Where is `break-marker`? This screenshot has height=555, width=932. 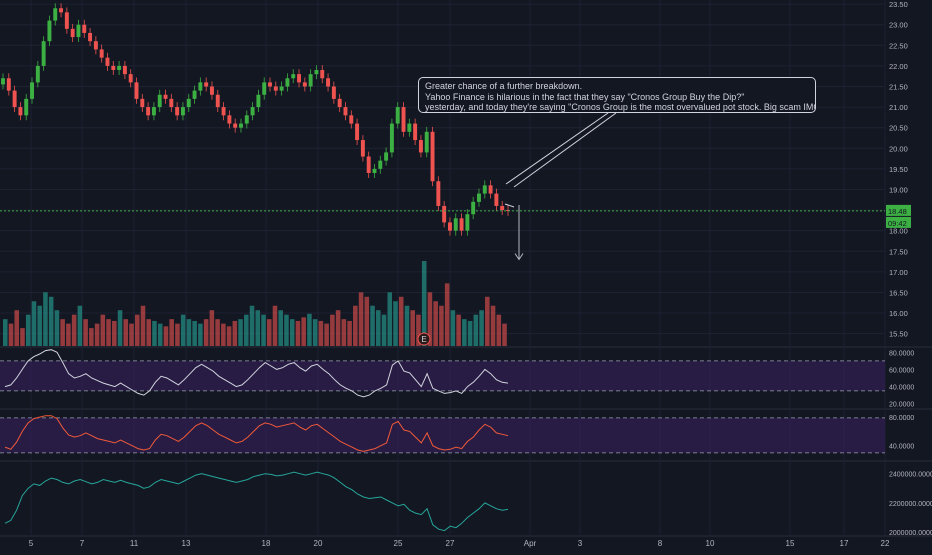 break-marker is located at coordinates (509, 205).